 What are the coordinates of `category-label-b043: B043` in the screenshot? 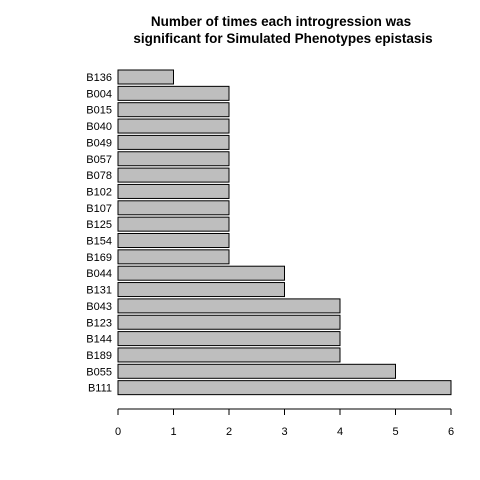 It's located at (99, 307).